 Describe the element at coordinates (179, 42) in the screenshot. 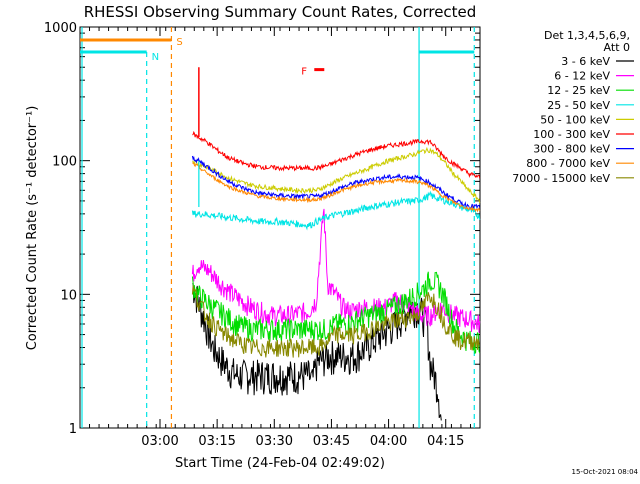

I see `saa-label: S` at that location.